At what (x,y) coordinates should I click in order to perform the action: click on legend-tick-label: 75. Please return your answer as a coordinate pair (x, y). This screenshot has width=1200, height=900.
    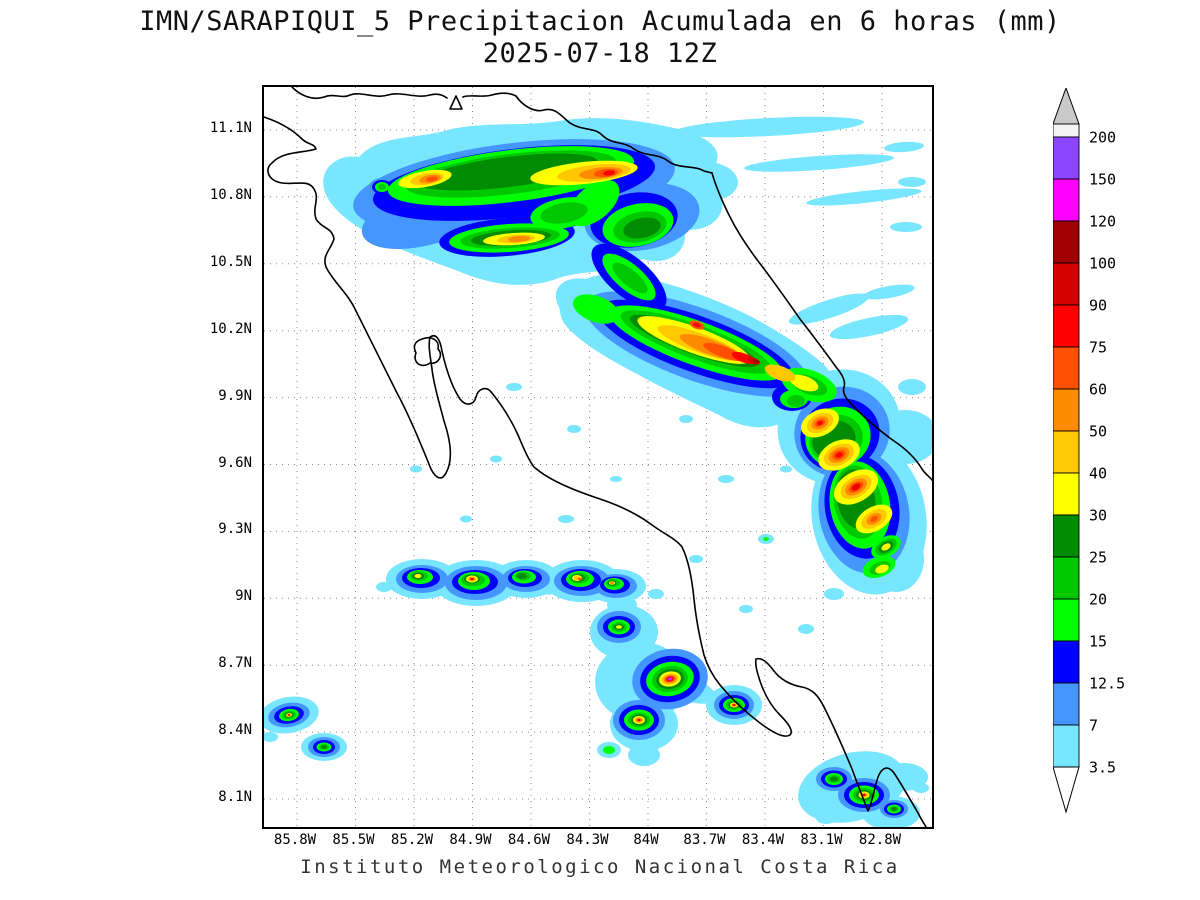
    Looking at the image, I should click on (1098, 347).